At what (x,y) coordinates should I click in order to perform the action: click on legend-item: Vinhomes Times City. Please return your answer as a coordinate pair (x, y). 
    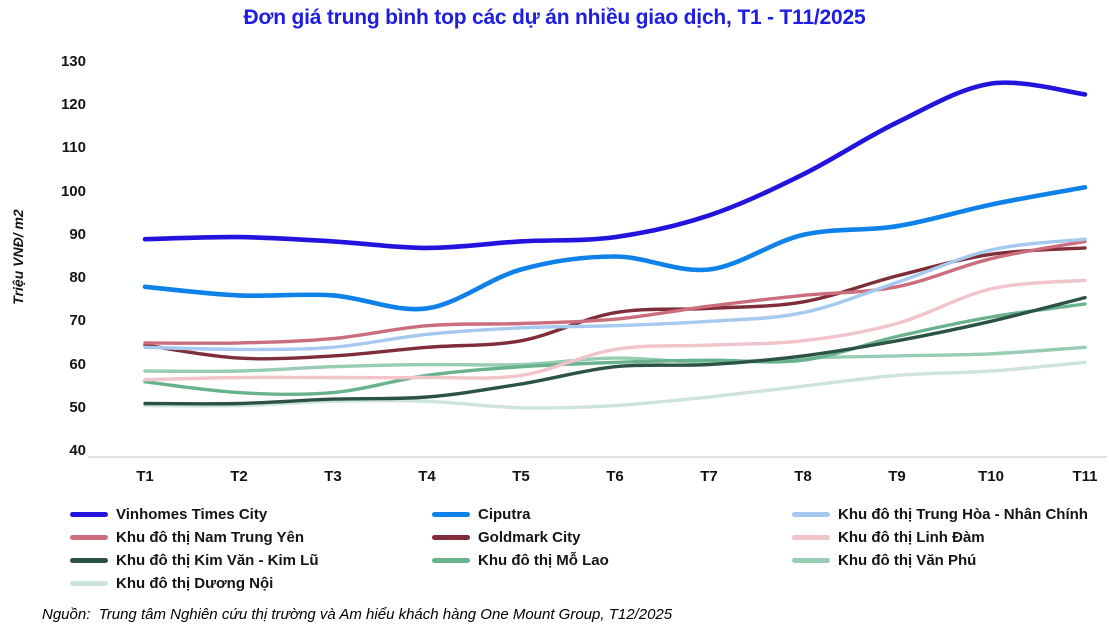
    Looking at the image, I should click on (251, 514).